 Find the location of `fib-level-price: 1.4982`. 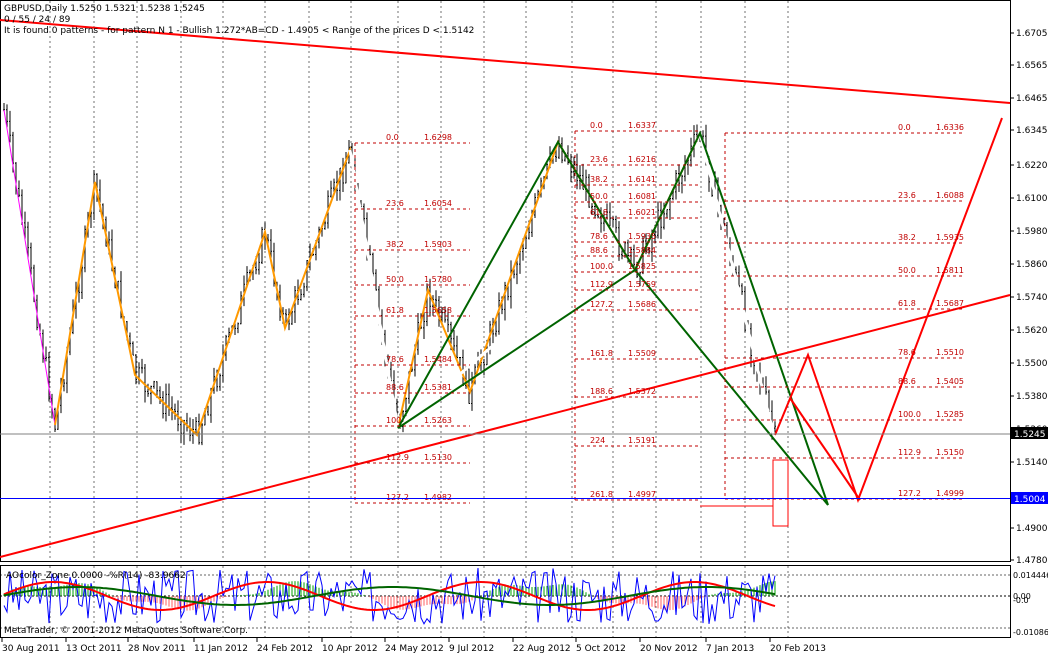

fib-level-price: 1.4982 is located at coordinates (438, 497).